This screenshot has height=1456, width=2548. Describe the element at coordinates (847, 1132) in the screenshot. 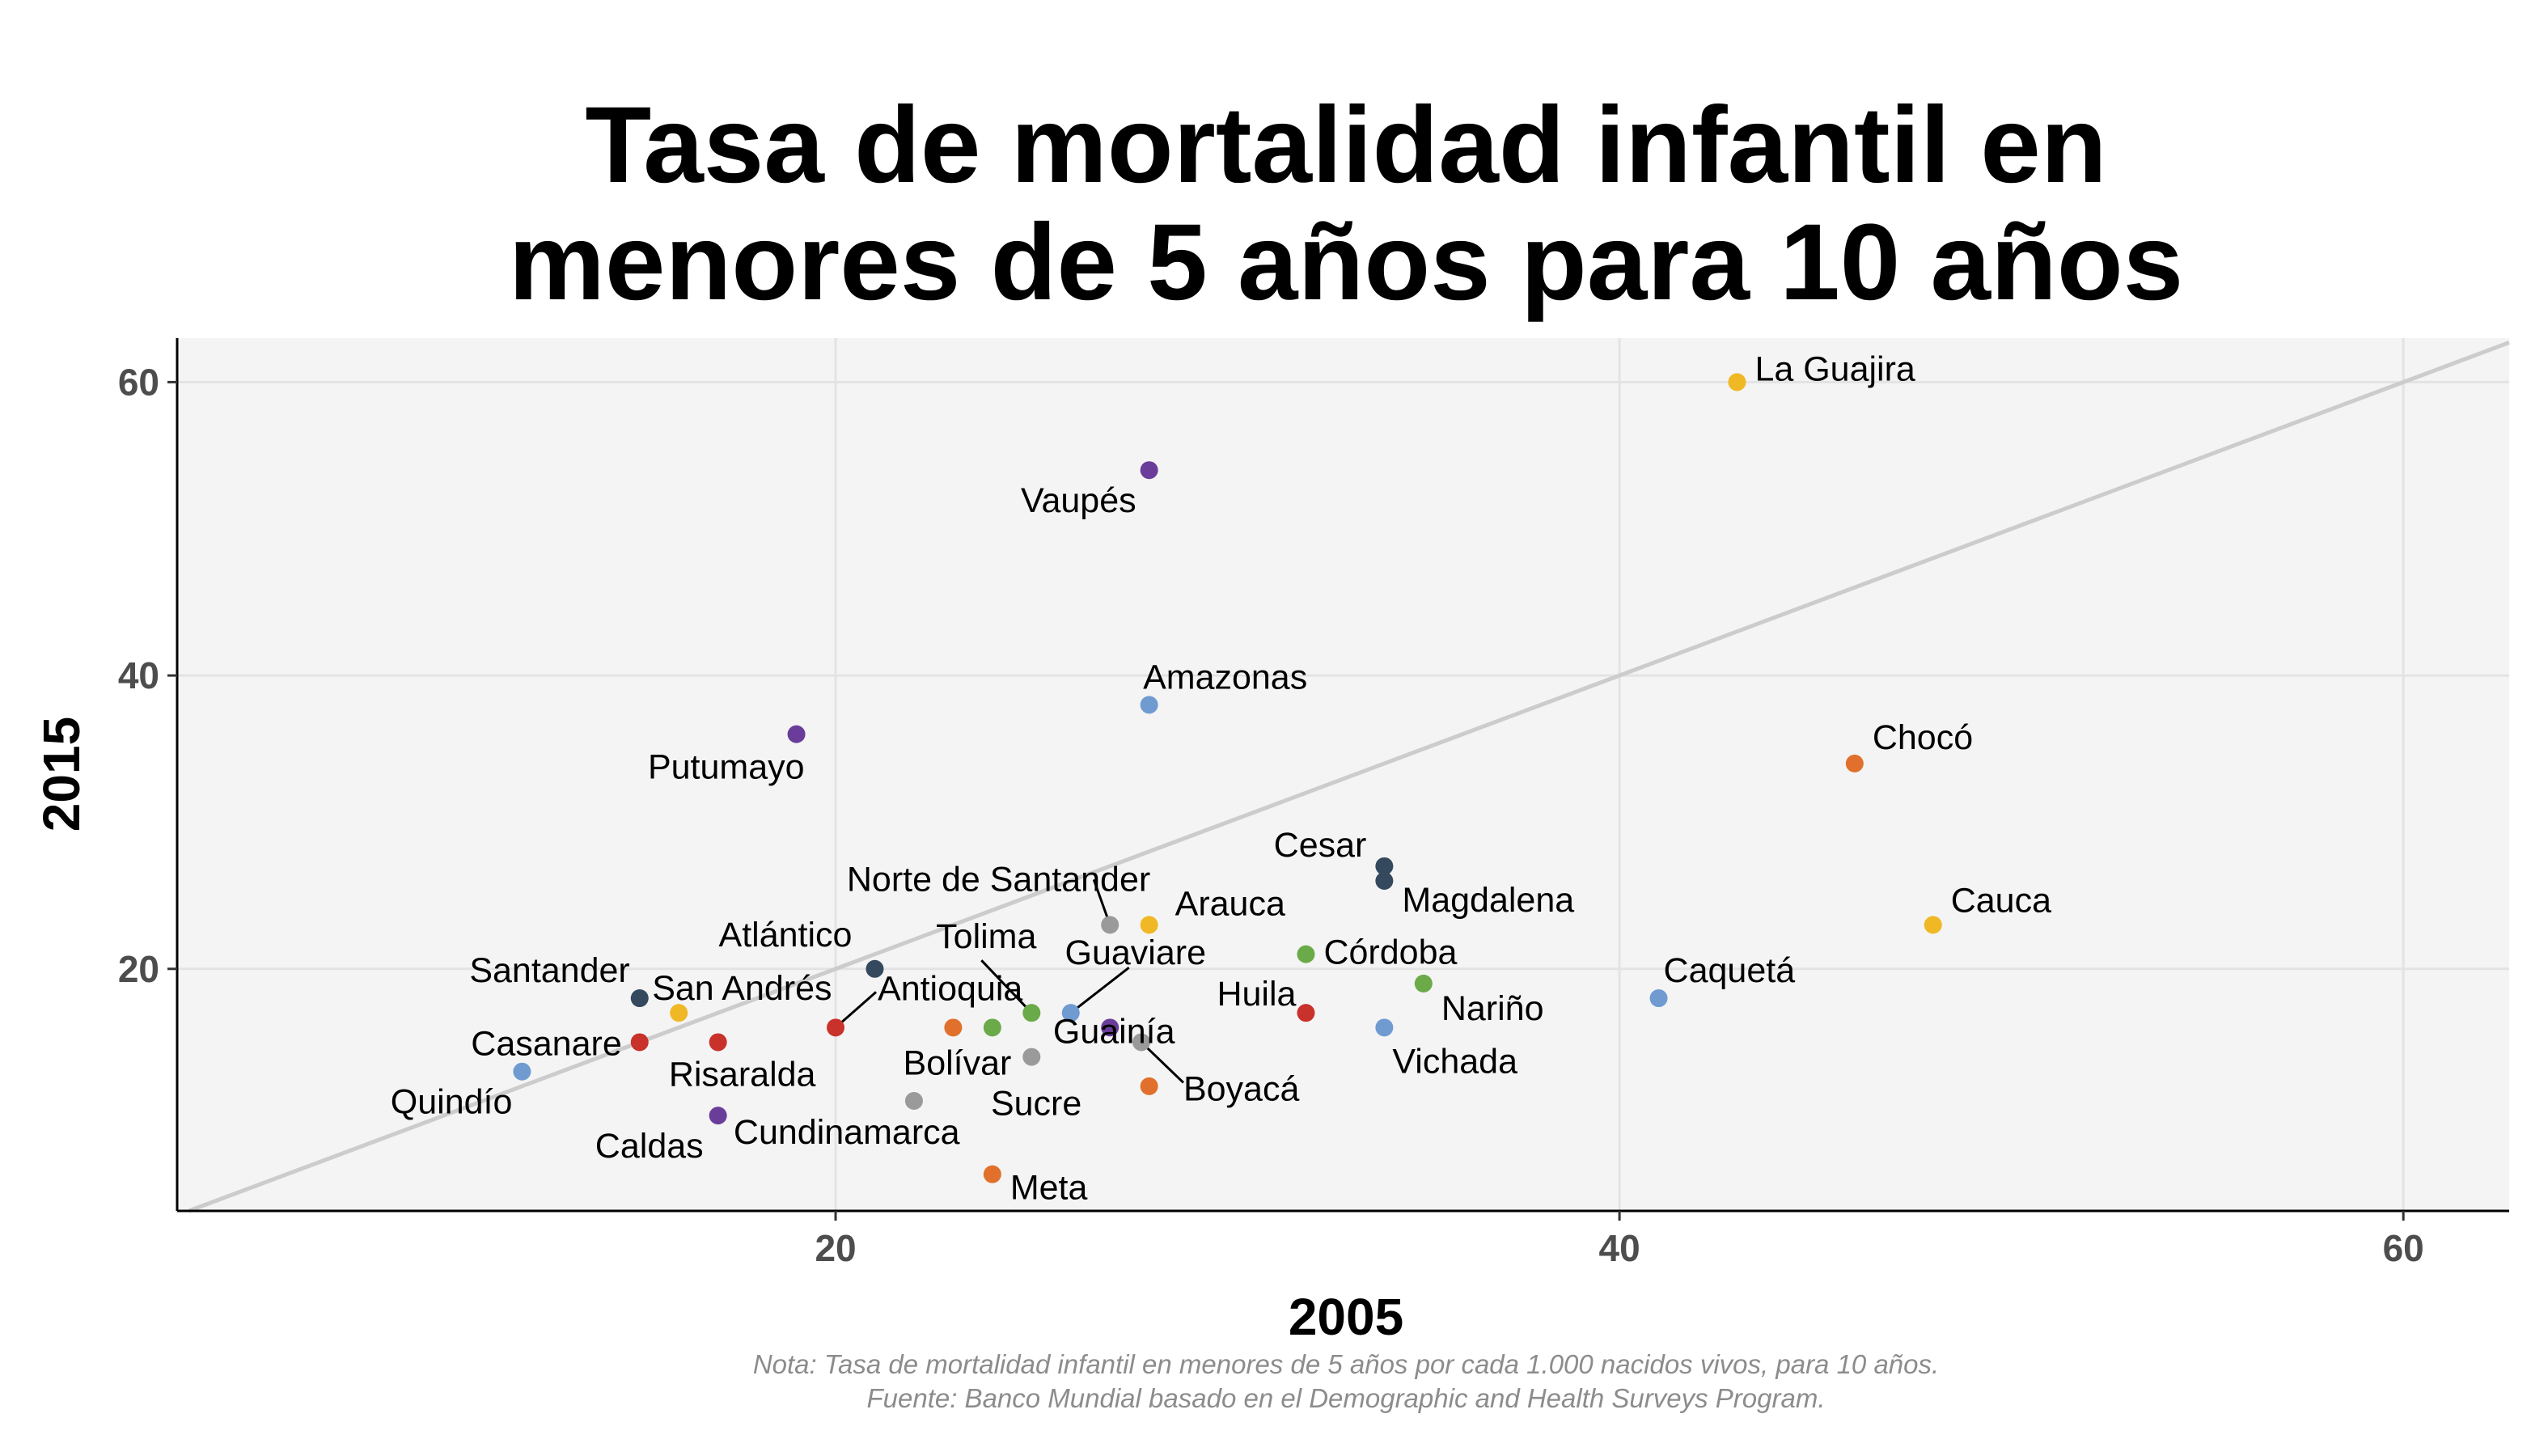

I see `data-label-cundinamarca: Cundinamarca` at that location.